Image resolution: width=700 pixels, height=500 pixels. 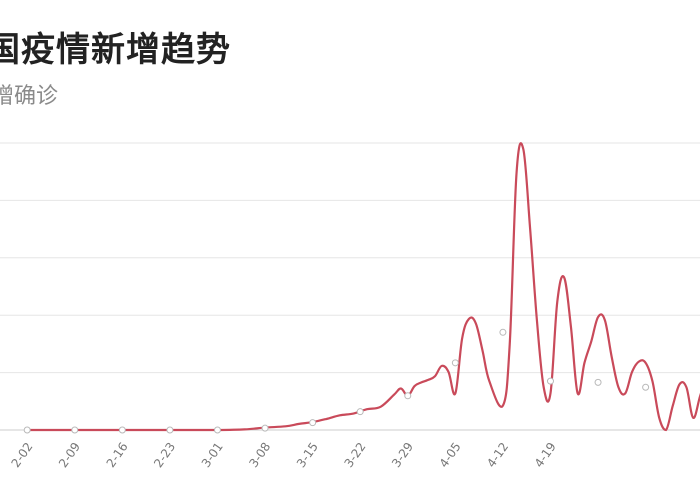 What do you see at coordinates (21, 455) in the screenshot?
I see `x-tick-label-0: 2-02` at bounding box center [21, 455].